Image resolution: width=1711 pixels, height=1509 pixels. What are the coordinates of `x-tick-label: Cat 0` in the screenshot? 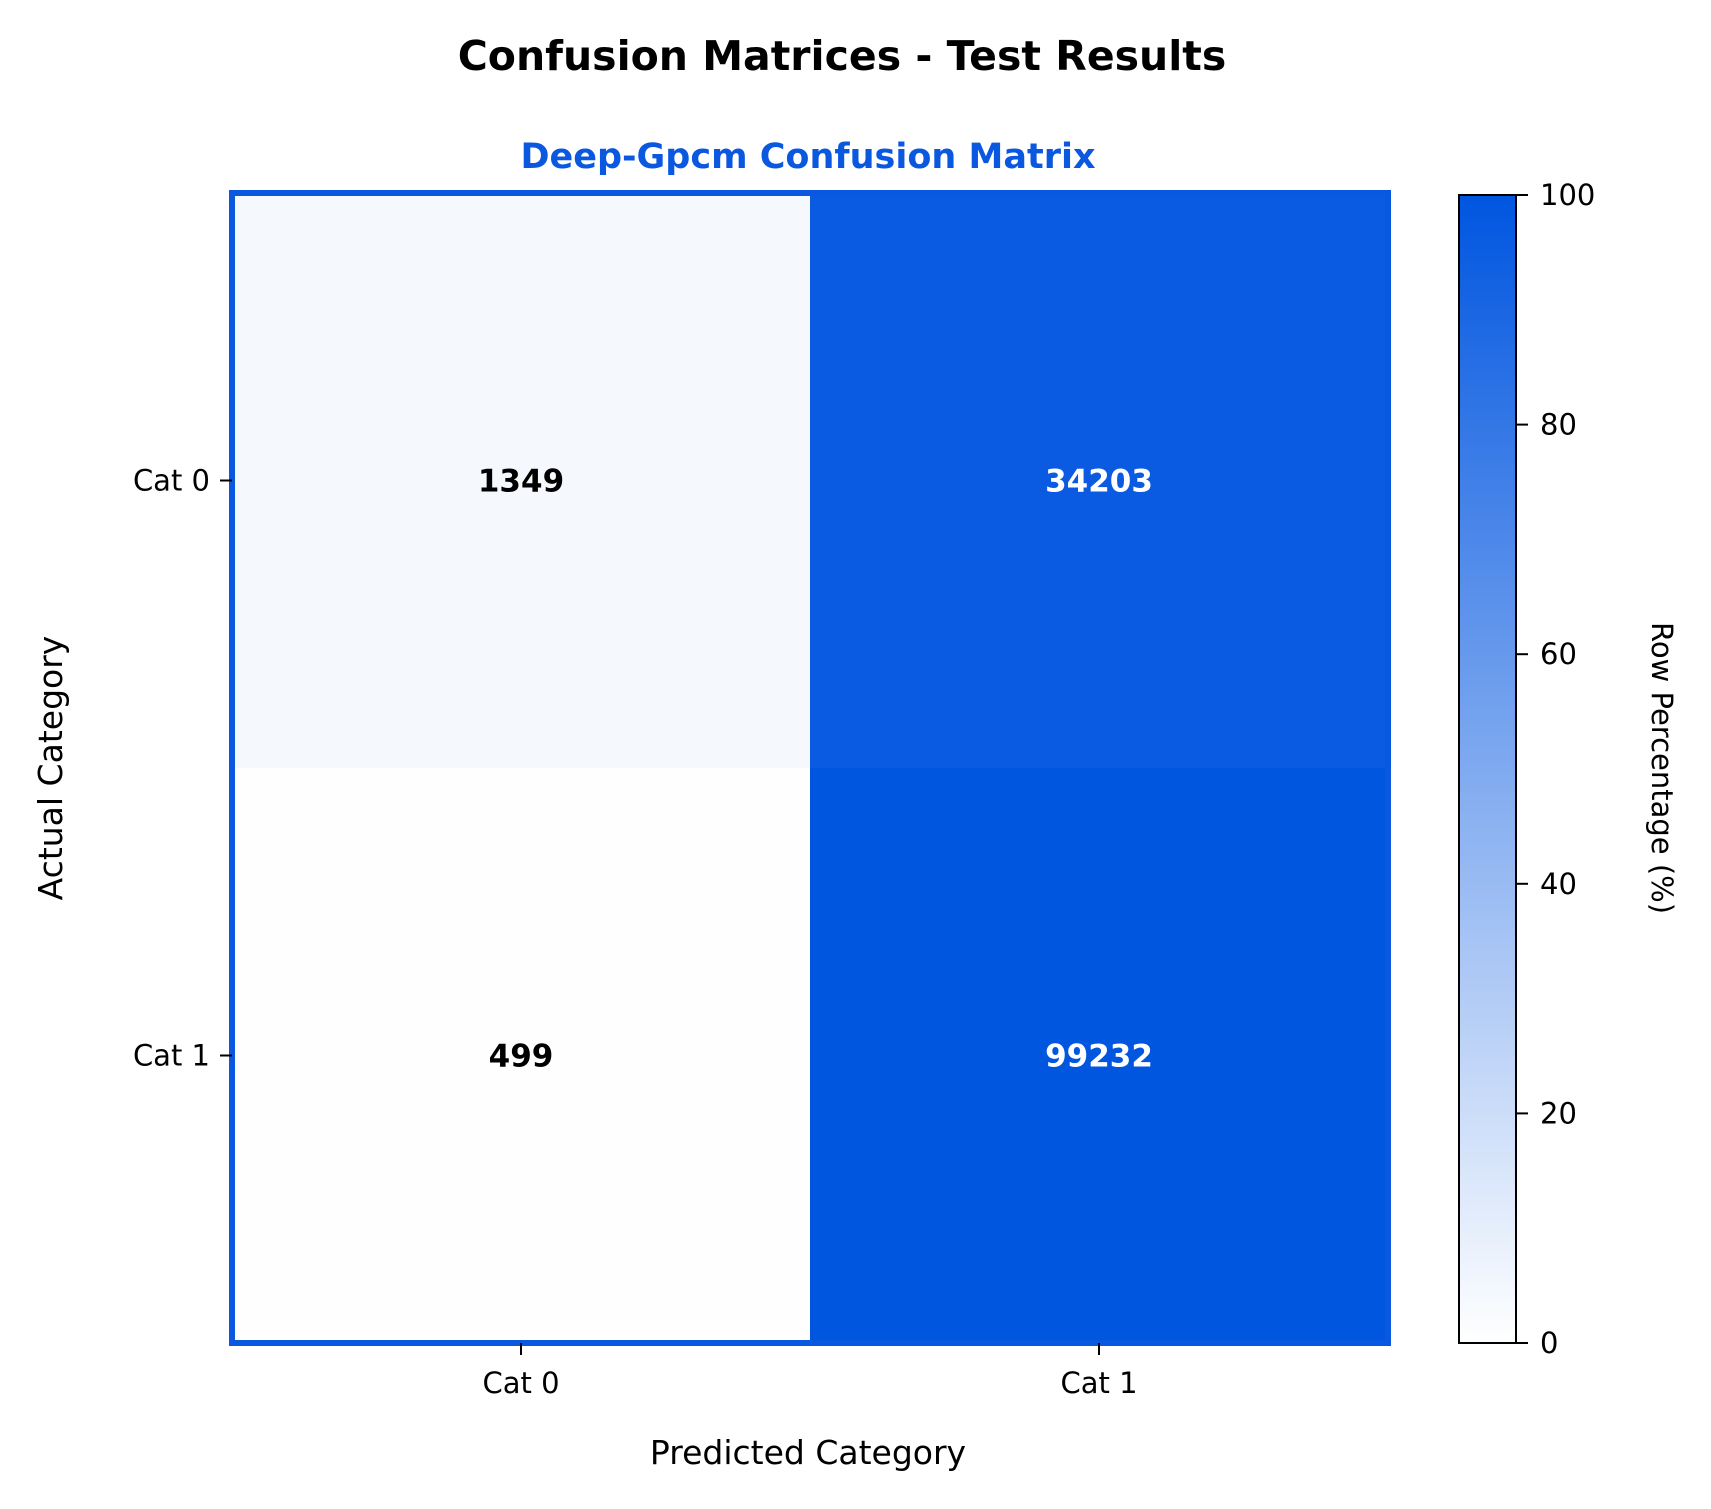 It's located at (520, 1383).